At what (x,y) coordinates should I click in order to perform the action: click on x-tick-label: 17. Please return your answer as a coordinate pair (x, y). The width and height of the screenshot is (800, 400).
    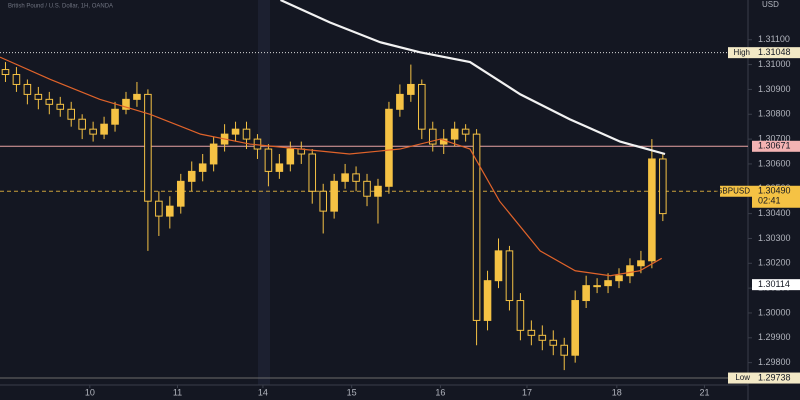
    Looking at the image, I should click on (527, 392).